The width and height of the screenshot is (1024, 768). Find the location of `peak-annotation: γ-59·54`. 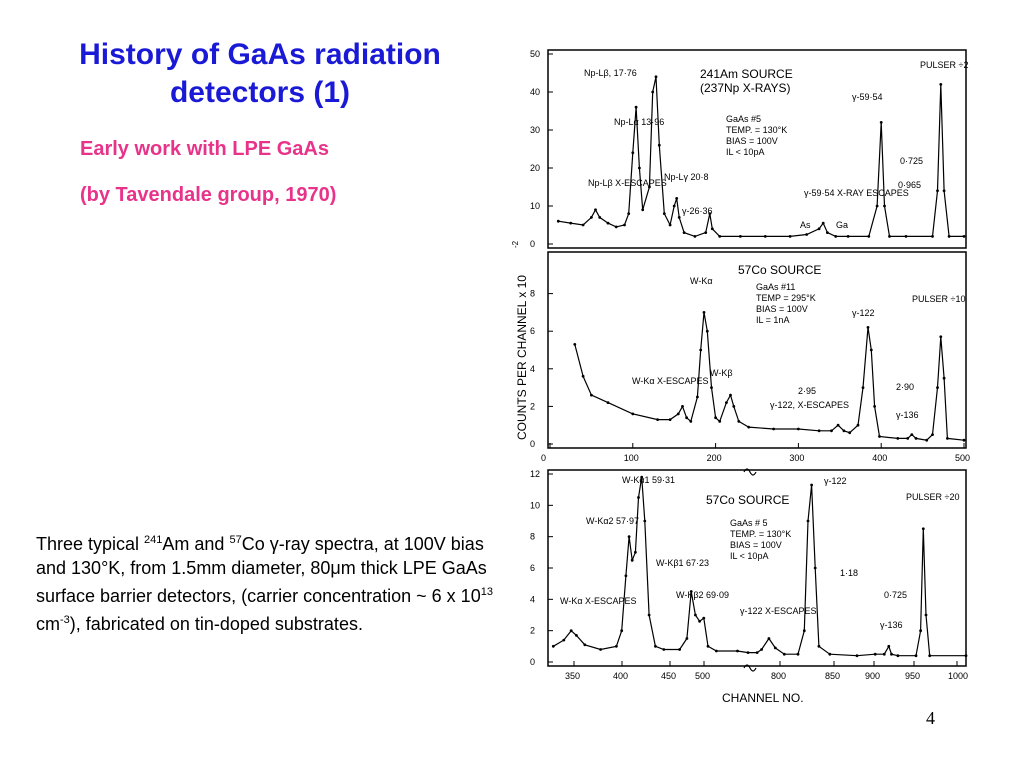

peak-annotation: γ-59·54 is located at coordinates (867, 97).